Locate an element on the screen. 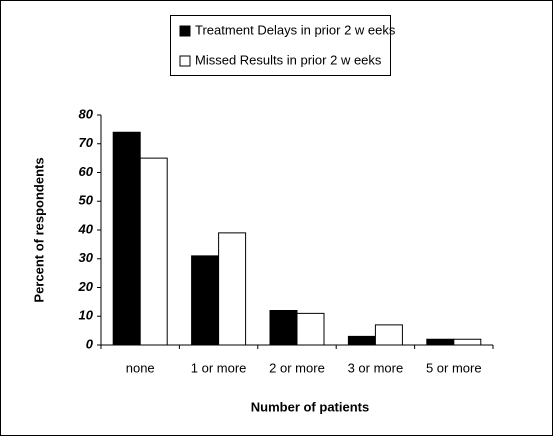 This screenshot has height=436, width=553. y-tick-label: 30 is located at coordinates (86, 257).